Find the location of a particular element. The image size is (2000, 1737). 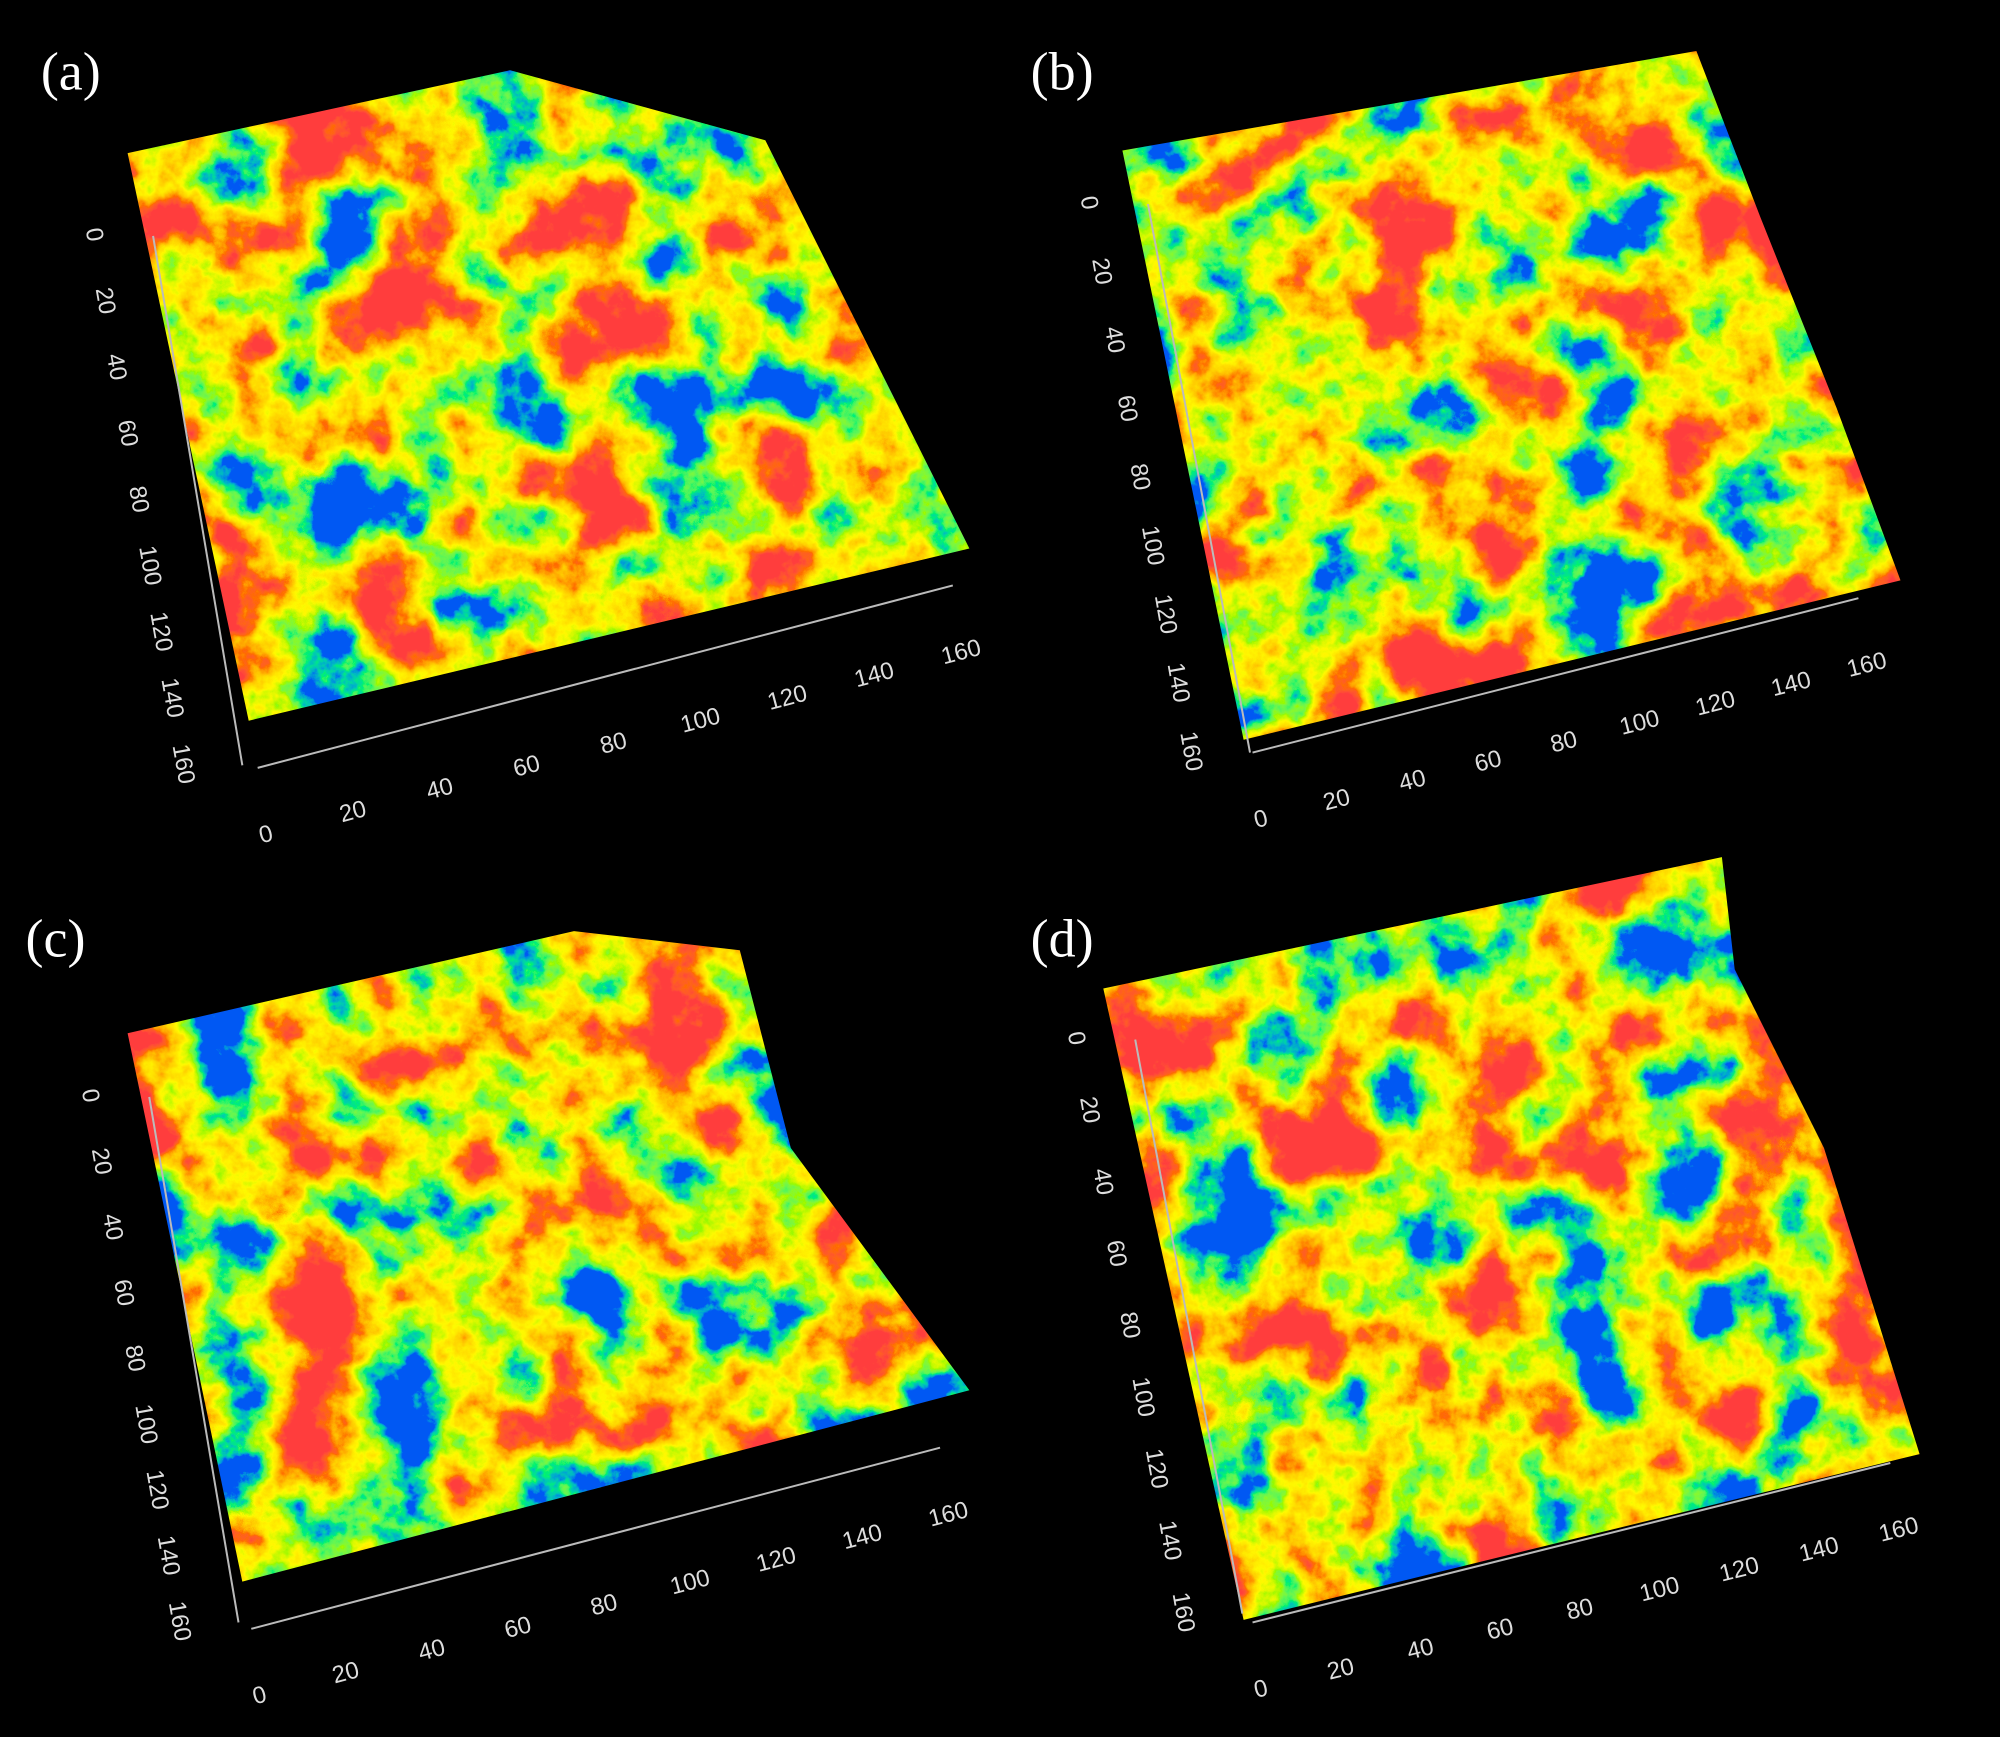

panel-label: (d) is located at coordinates (1062, 939).